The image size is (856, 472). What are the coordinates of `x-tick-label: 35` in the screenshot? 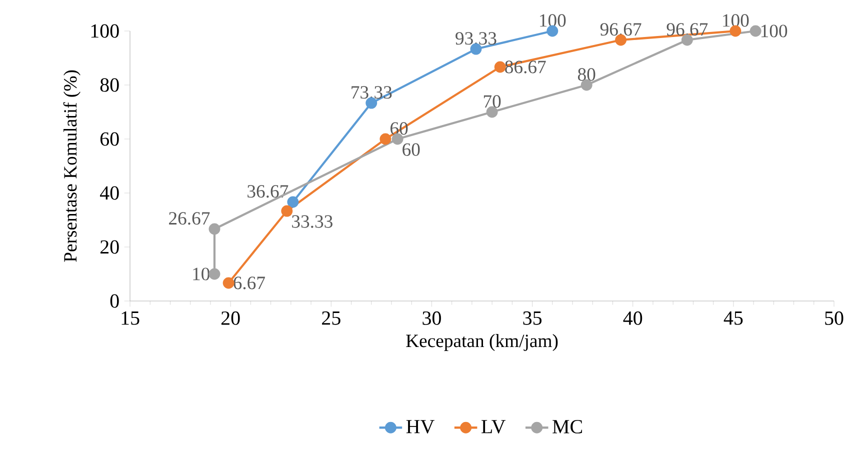 It's located at (532, 318).